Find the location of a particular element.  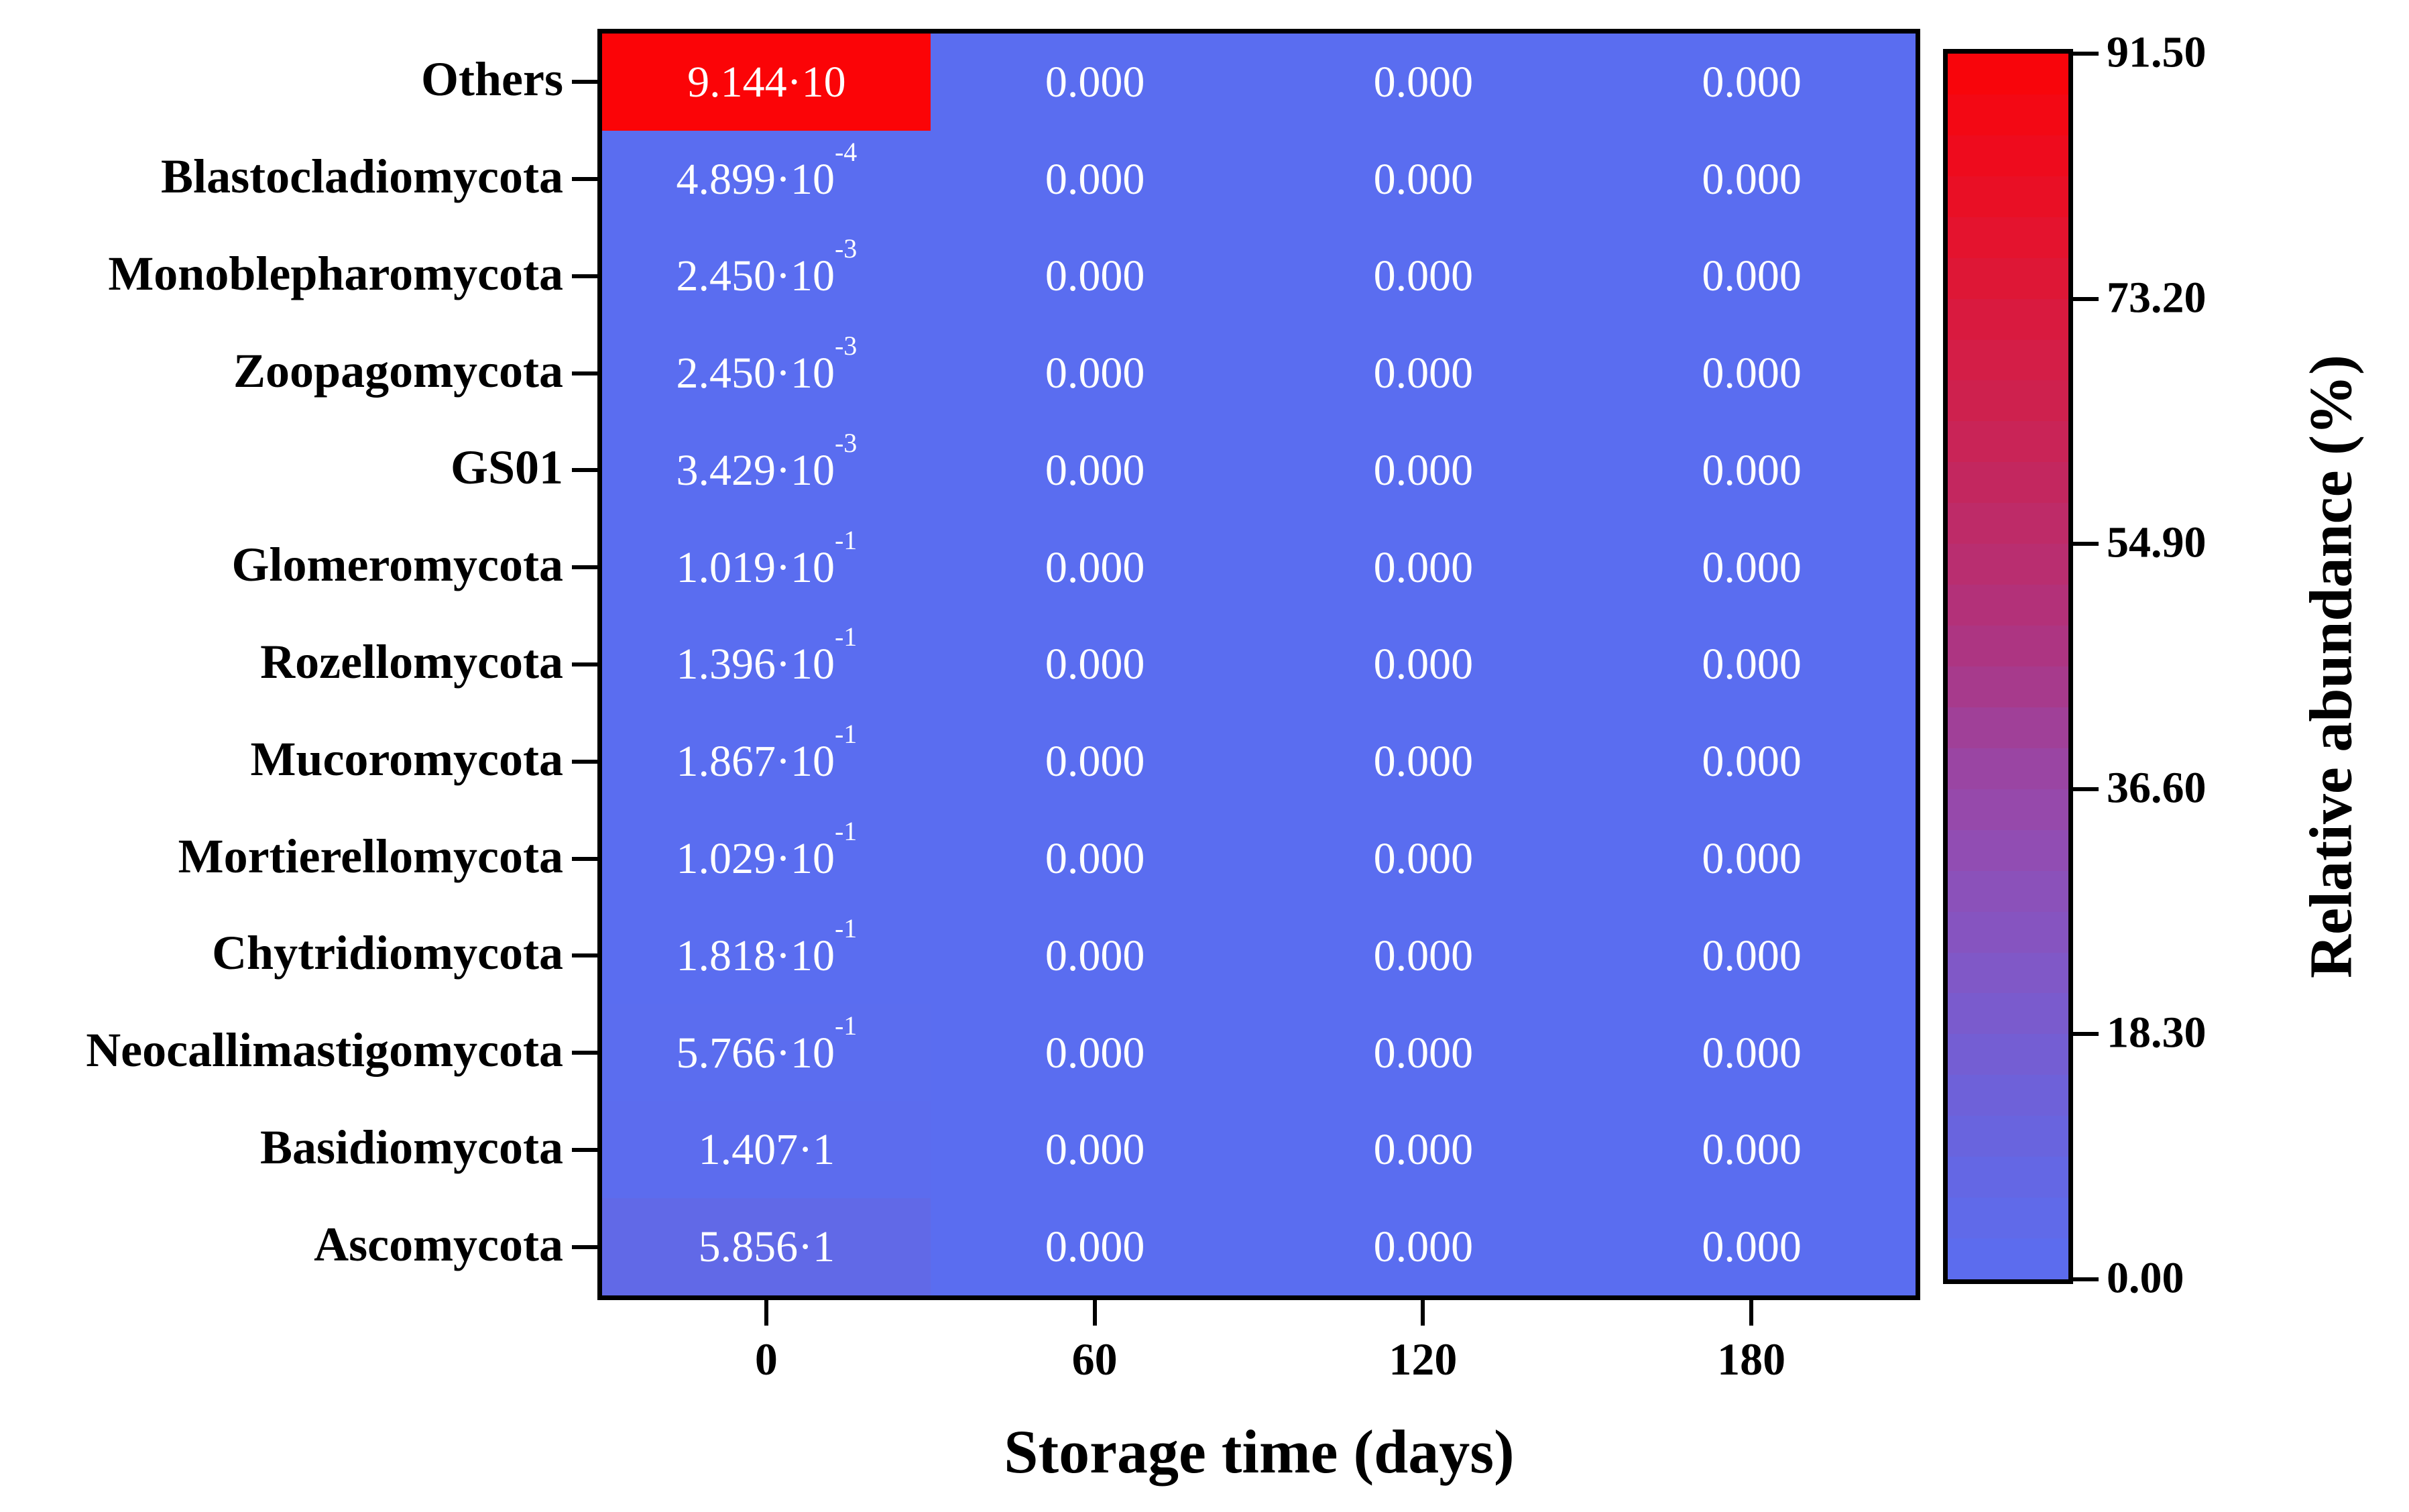

heatmap-cell: 5.856·1 is located at coordinates (766, 1247).